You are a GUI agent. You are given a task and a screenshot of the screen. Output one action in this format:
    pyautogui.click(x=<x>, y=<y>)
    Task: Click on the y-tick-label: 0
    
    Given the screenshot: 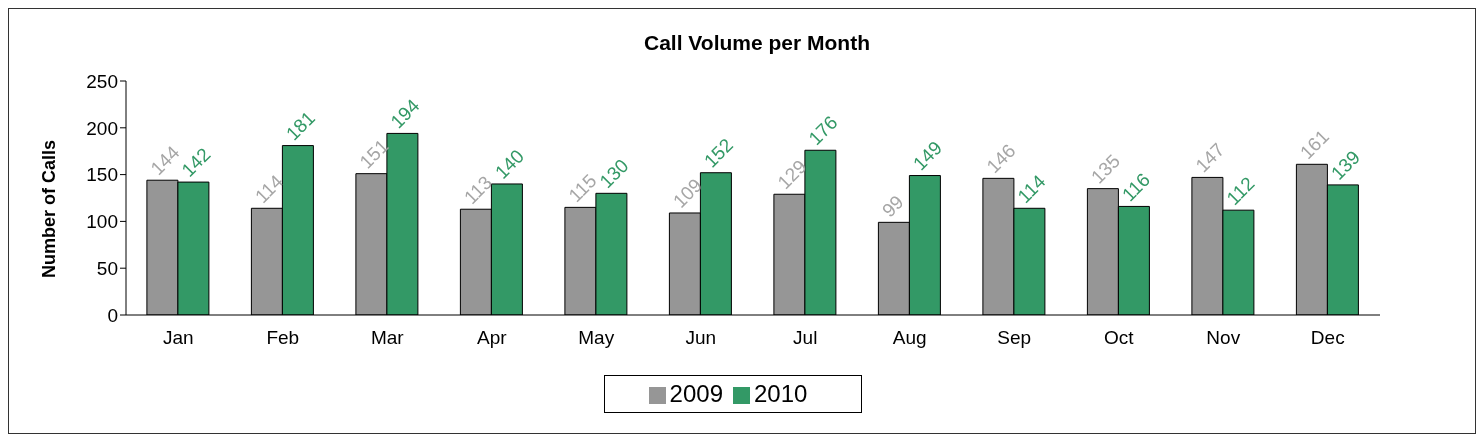 What is the action you would take?
    pyautogui.click(x=112, y=315)
    